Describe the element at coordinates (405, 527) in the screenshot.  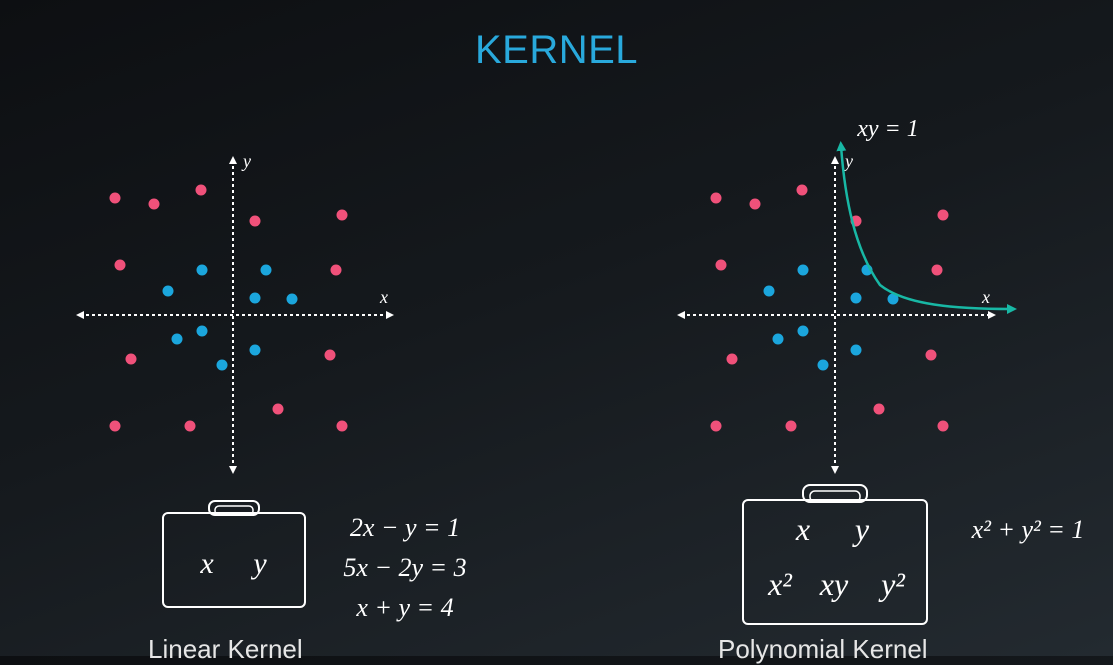
I see `equation-1: 2x − y = 1` at that location.